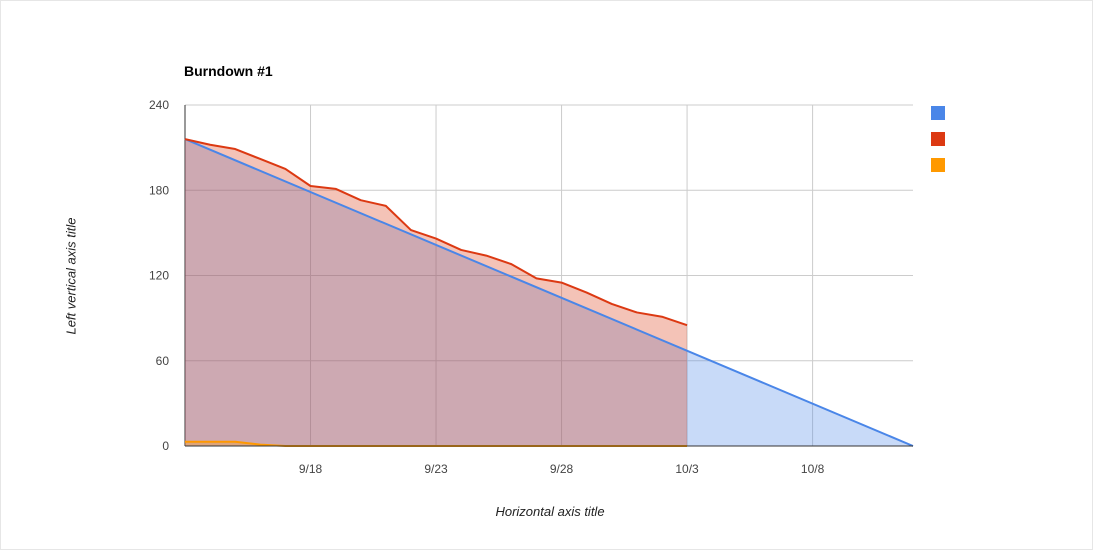 The width and height of the screenshot is (1093, 551). Describe the element at coordinates (228, 71) in the screenshot. I see `chart-title: Burndown #1` at that location.